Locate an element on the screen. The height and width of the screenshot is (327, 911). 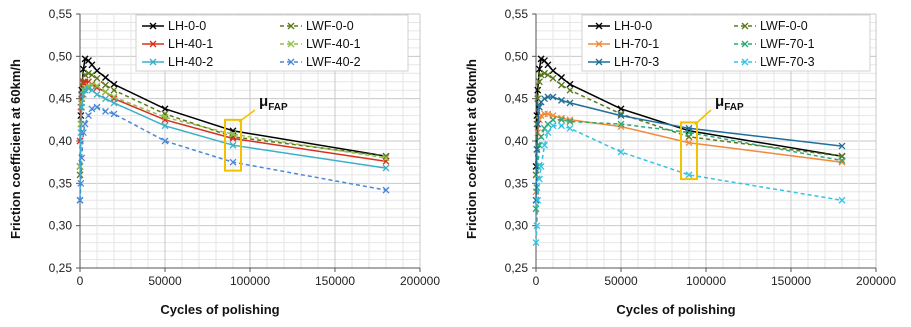
legend-item: LH-0-0 is located at coordinates (620, 26).